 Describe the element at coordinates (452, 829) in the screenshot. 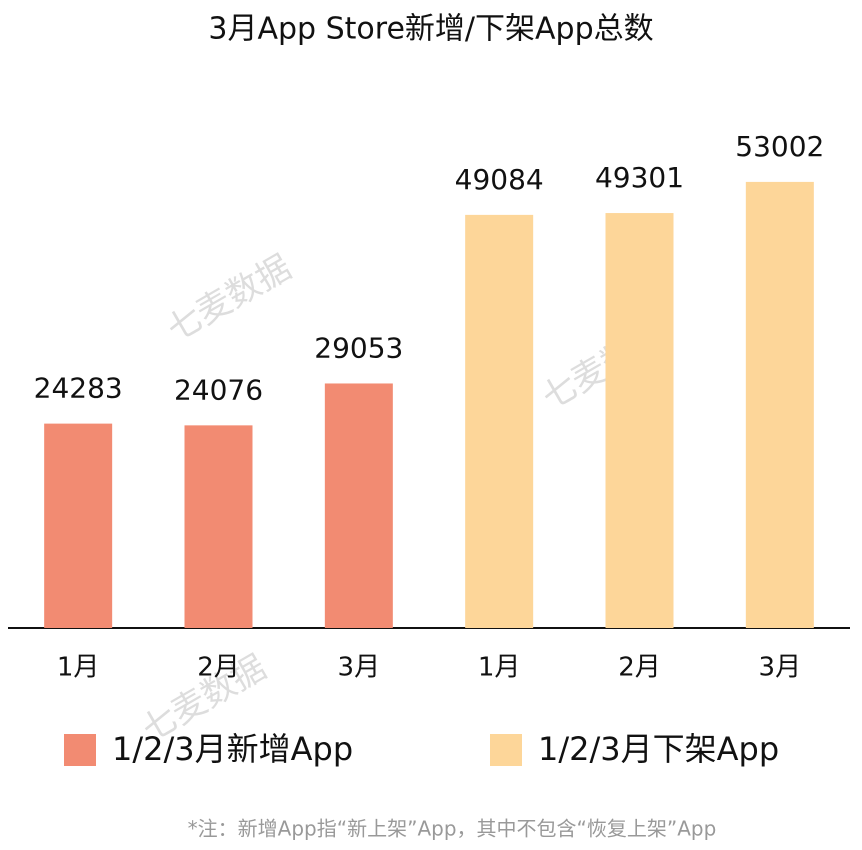

I see `footnote: *注：新增App指“新上架”App，其中不包含“恢复上架”App` at that location.